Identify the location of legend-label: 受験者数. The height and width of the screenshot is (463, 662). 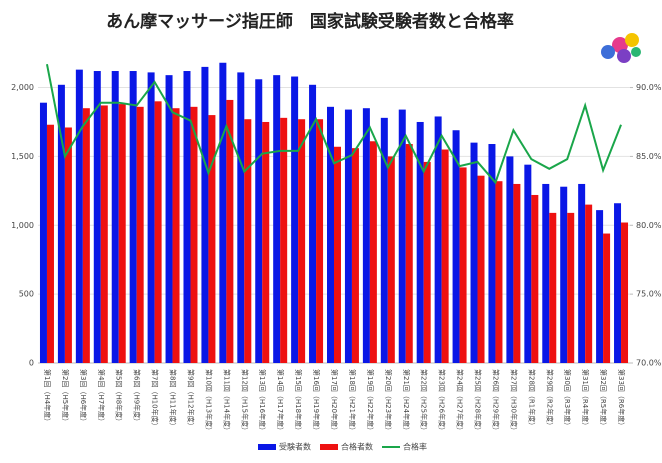
(295, 447).